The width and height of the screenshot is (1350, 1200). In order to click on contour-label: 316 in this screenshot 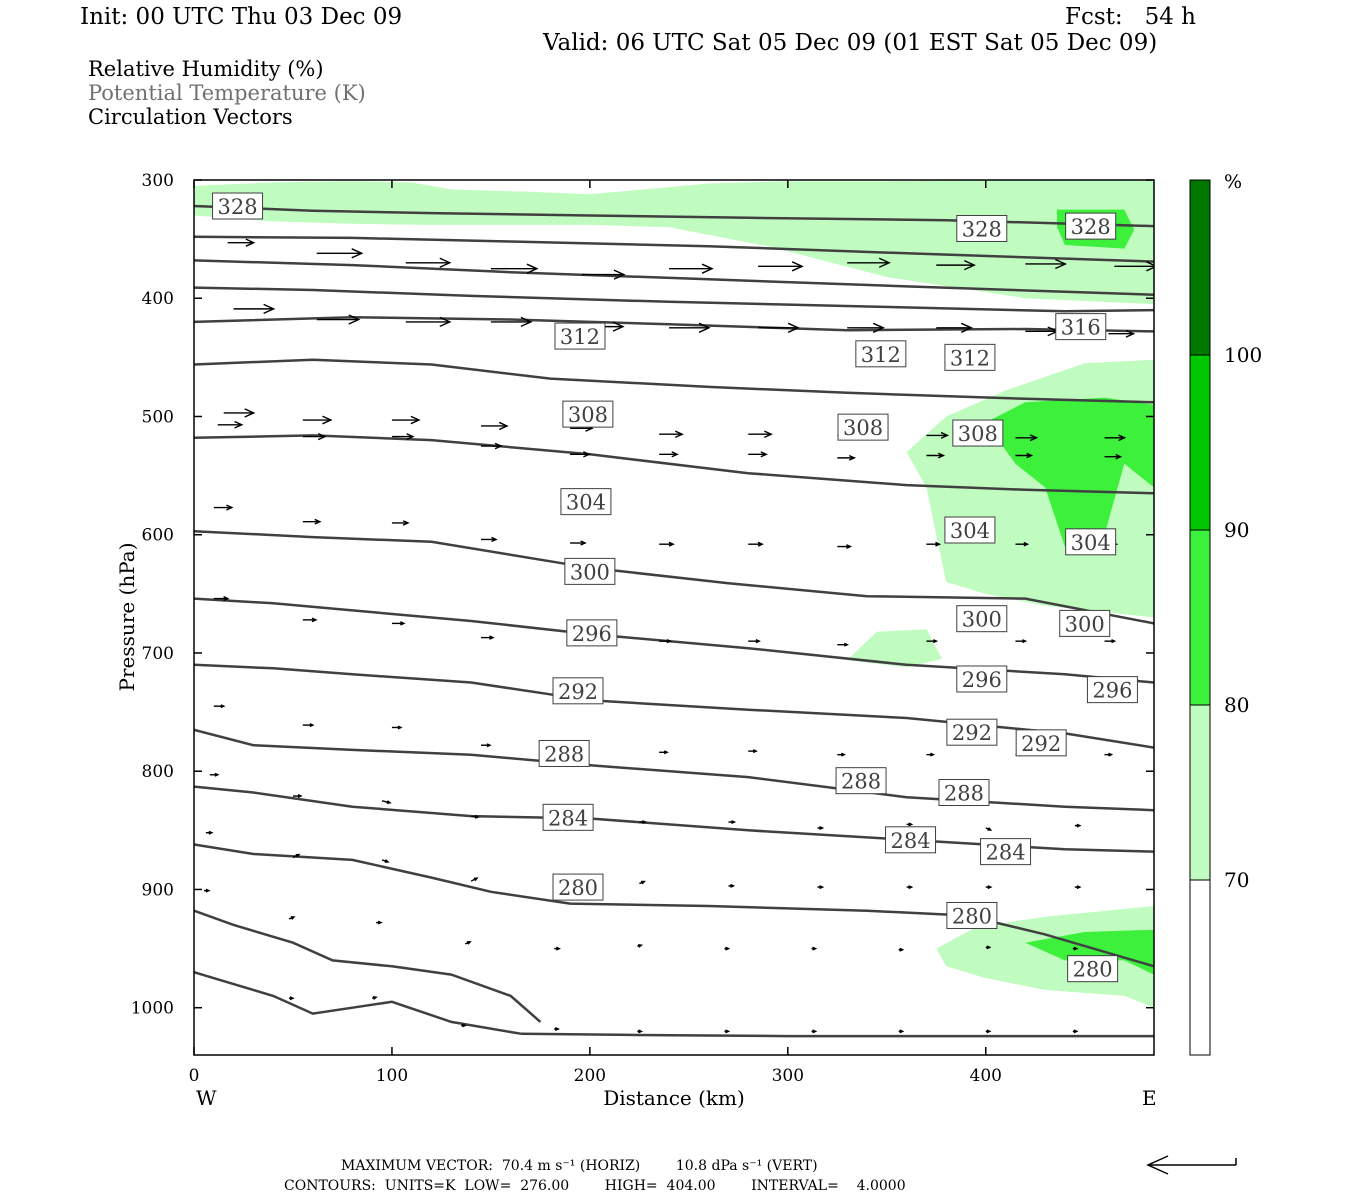, I will do `click(1081, 328)`.